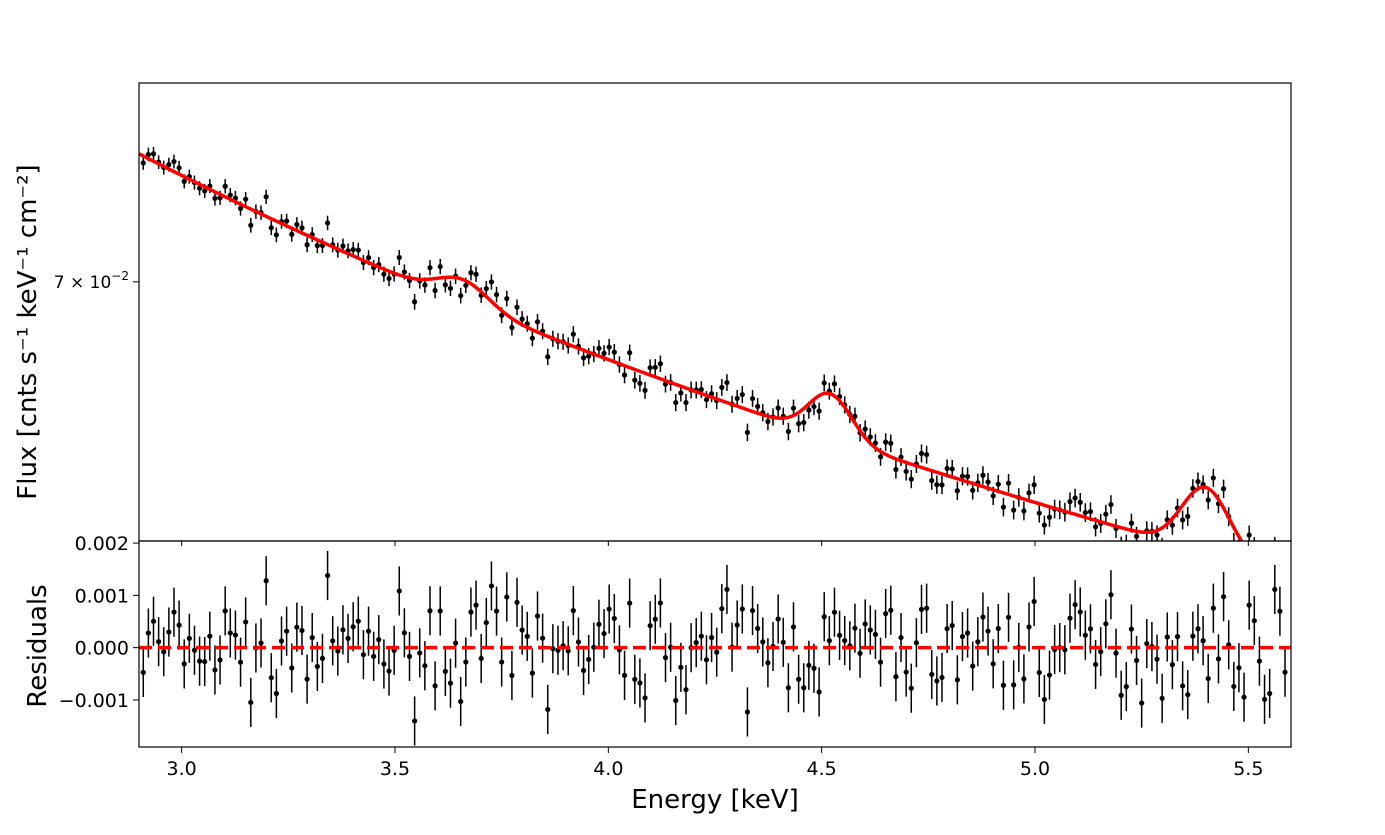 The image size is (1385, 835). I want to click on residual-y-tick-label: 0.000, so click(102, 649).